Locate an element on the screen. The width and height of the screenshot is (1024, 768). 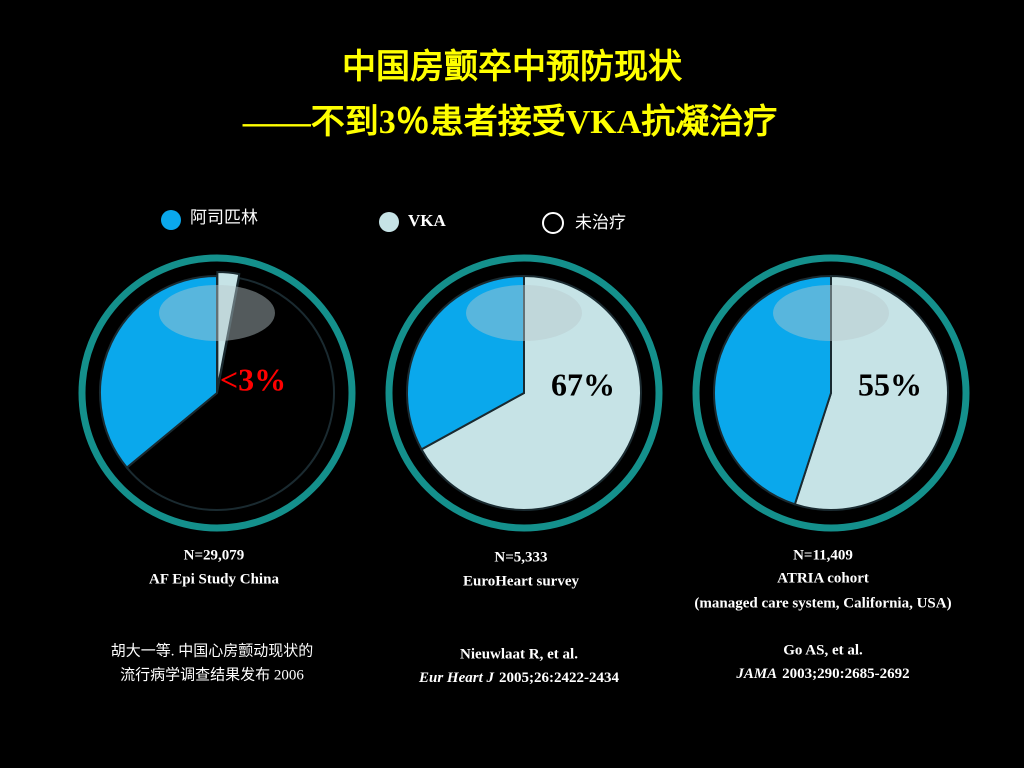
note: N=29,079 is located at coordinates (214, 555).